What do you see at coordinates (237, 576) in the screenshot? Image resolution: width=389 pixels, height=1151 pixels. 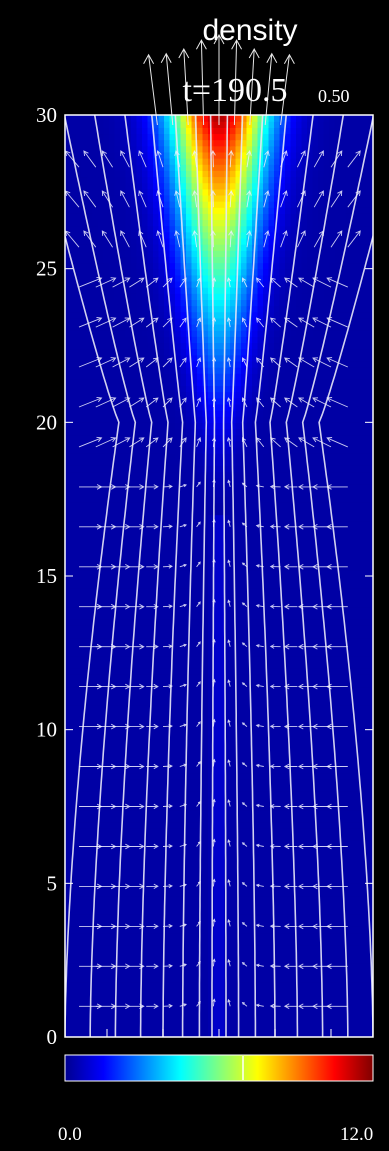 I see `field-line` at bounding box center [237, 576].